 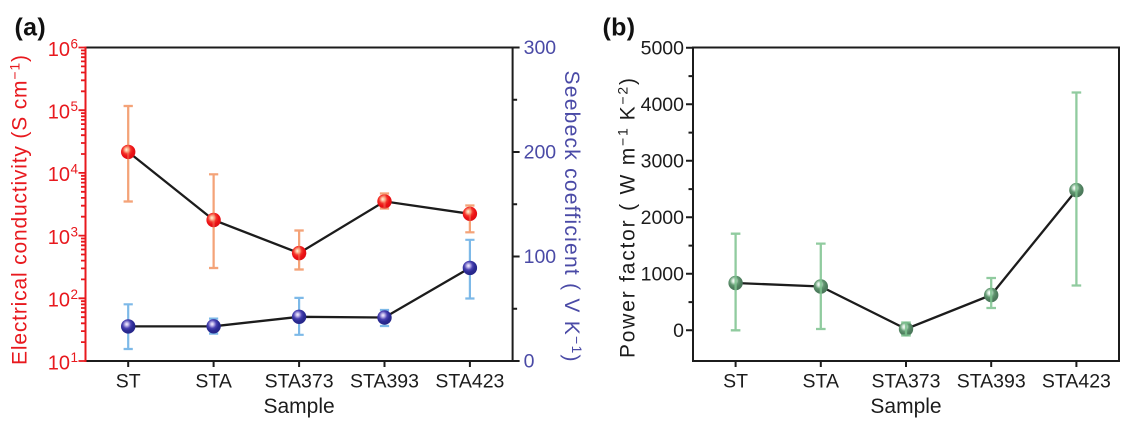 What do you see at coordinates (663, 105) in the screenshot?
I see `svg-text: 4000` at bounding box center [663, 105].